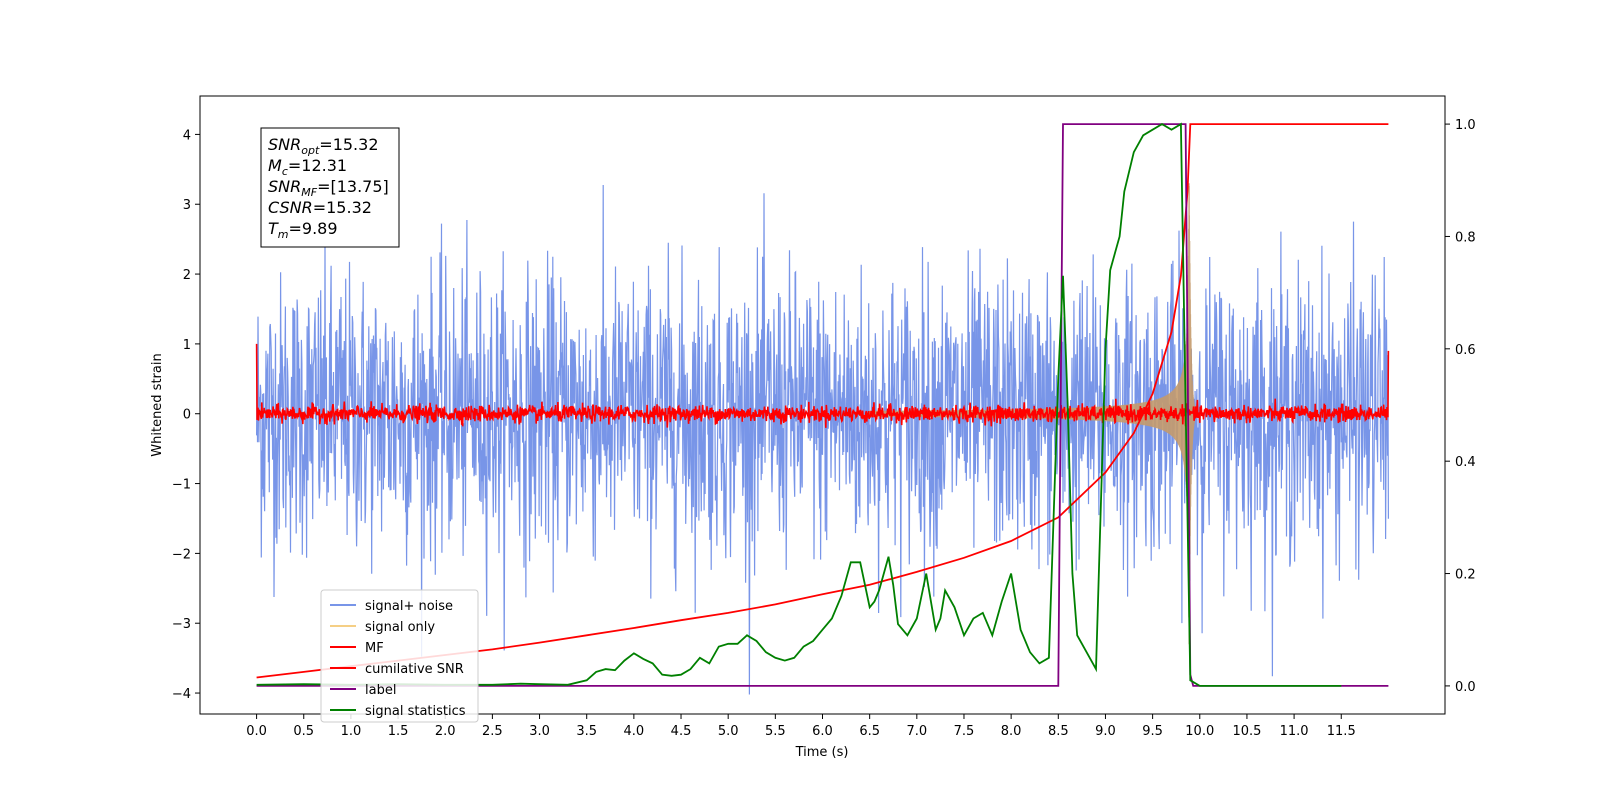 This screenshot has width=1600, height=800. Describe the element at coordinates (1465, 575) in the screenshot. I see `y-right-tick-label: 0.2` at that location.